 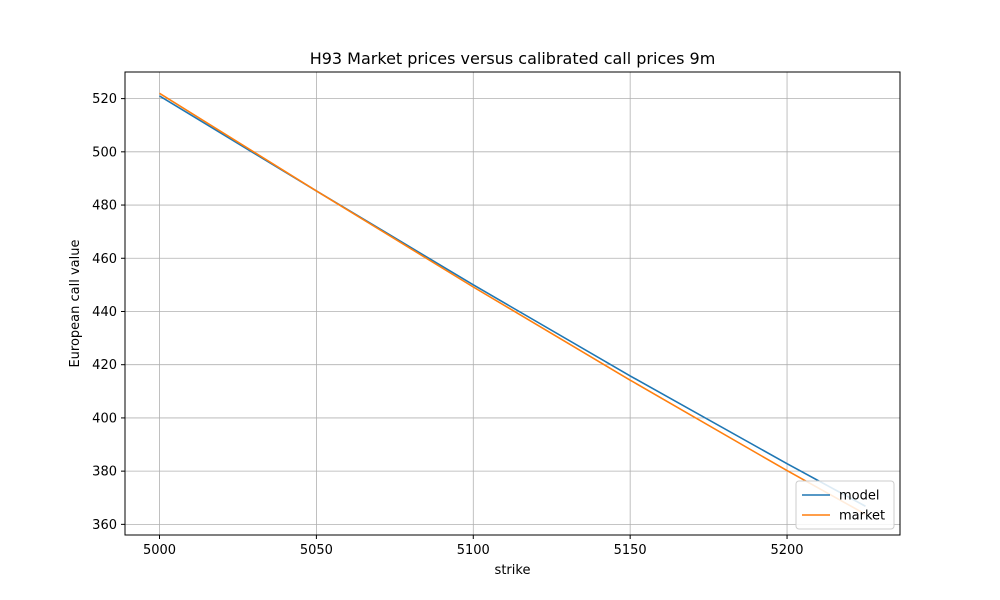 I want to click on x-axis-ticks: 5000 5050 5100 5150 5200, so click(x=473, y=546).